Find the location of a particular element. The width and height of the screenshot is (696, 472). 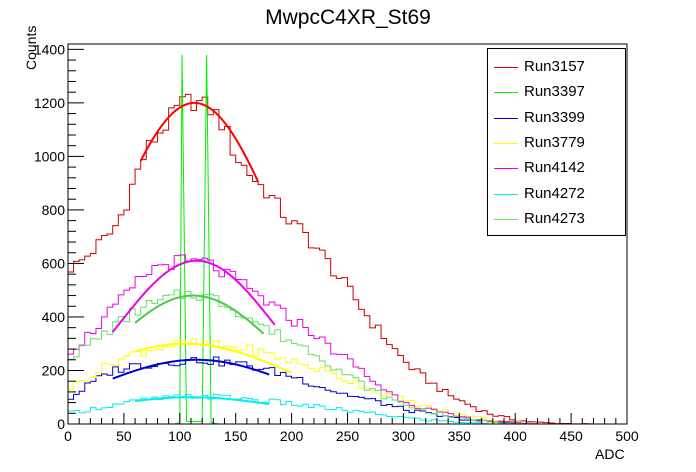

legend-label: Run3399 is located at coordinates (554, 117).